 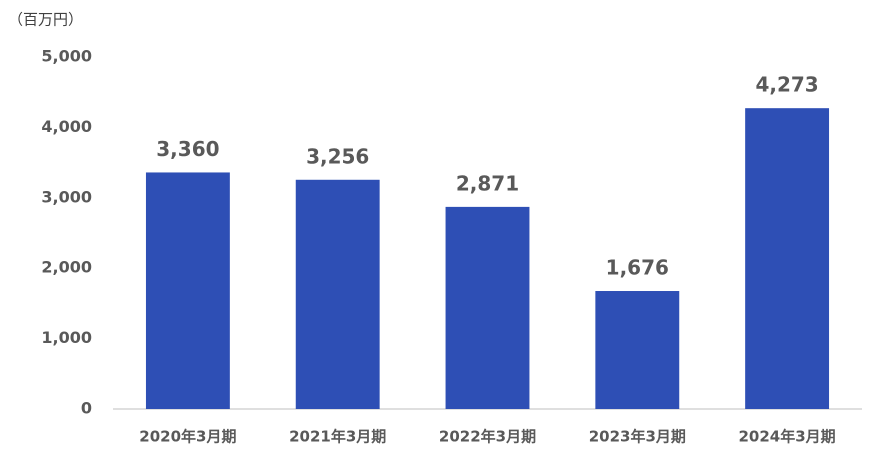 What do you see at coordinates (337, 156) in the screenshot?
I see `value-label: 3,256` at bounding box center [337, 156].